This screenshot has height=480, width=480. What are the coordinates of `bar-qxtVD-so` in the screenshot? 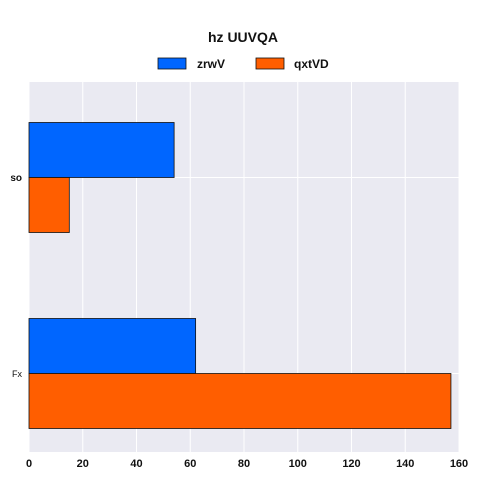 It's located at (49, 205).